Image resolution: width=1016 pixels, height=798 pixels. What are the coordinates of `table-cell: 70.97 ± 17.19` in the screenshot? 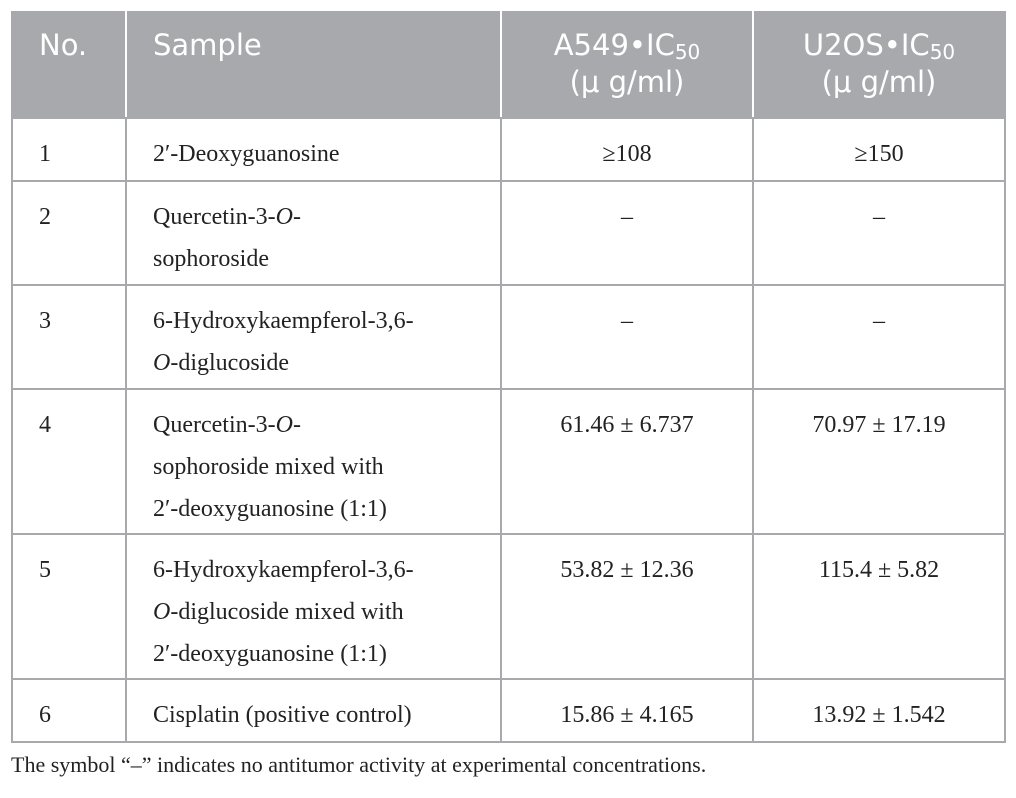 It's located at (879, 461).